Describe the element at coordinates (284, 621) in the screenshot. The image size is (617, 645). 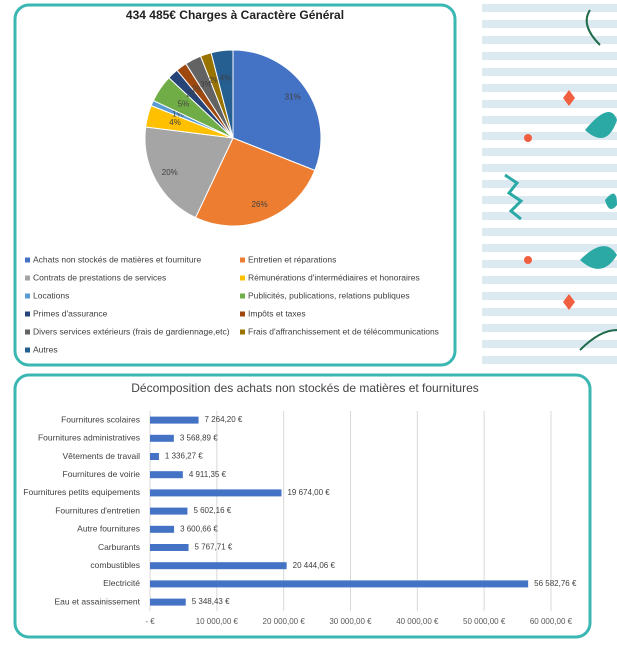
I see `x-tick-label: 20 000,00 €` at that location.